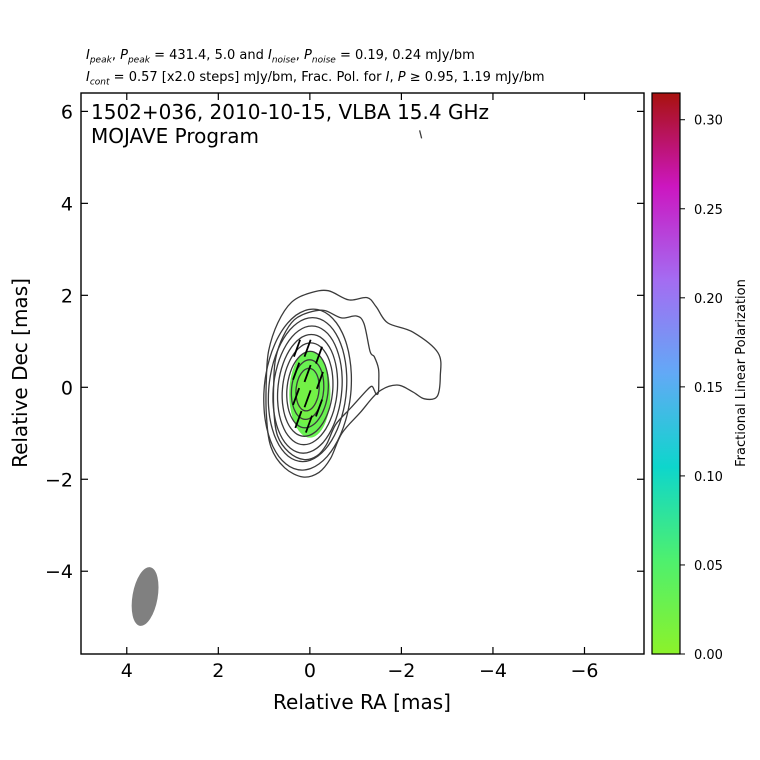  I want to click on y-tick-label: −4, so click(59, 572).